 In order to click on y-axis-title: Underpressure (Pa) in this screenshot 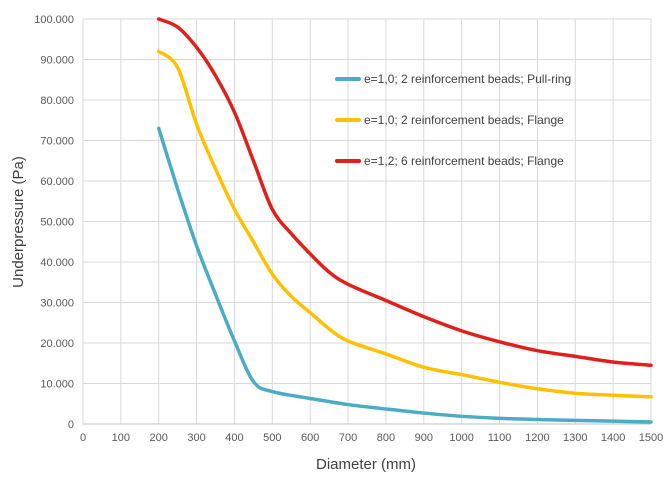, I will do `click(18, 222)`.